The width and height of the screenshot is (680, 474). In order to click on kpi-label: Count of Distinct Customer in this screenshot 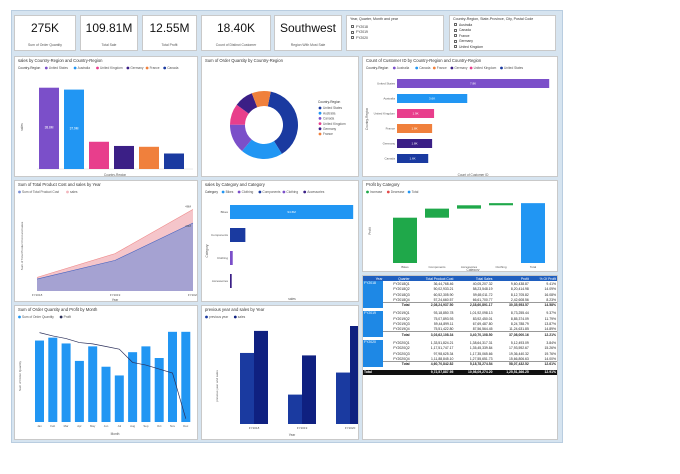, I will do `click(236, 45)`.